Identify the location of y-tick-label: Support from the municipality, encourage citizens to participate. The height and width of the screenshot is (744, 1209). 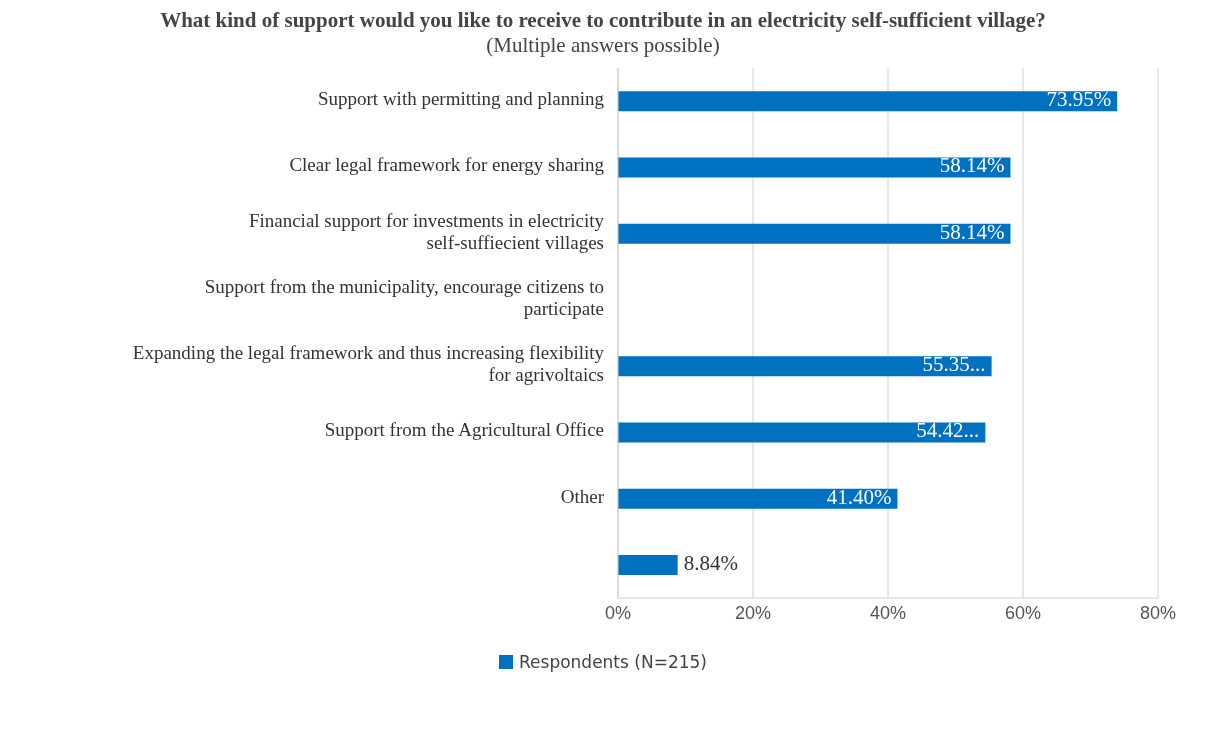
(404, 298).